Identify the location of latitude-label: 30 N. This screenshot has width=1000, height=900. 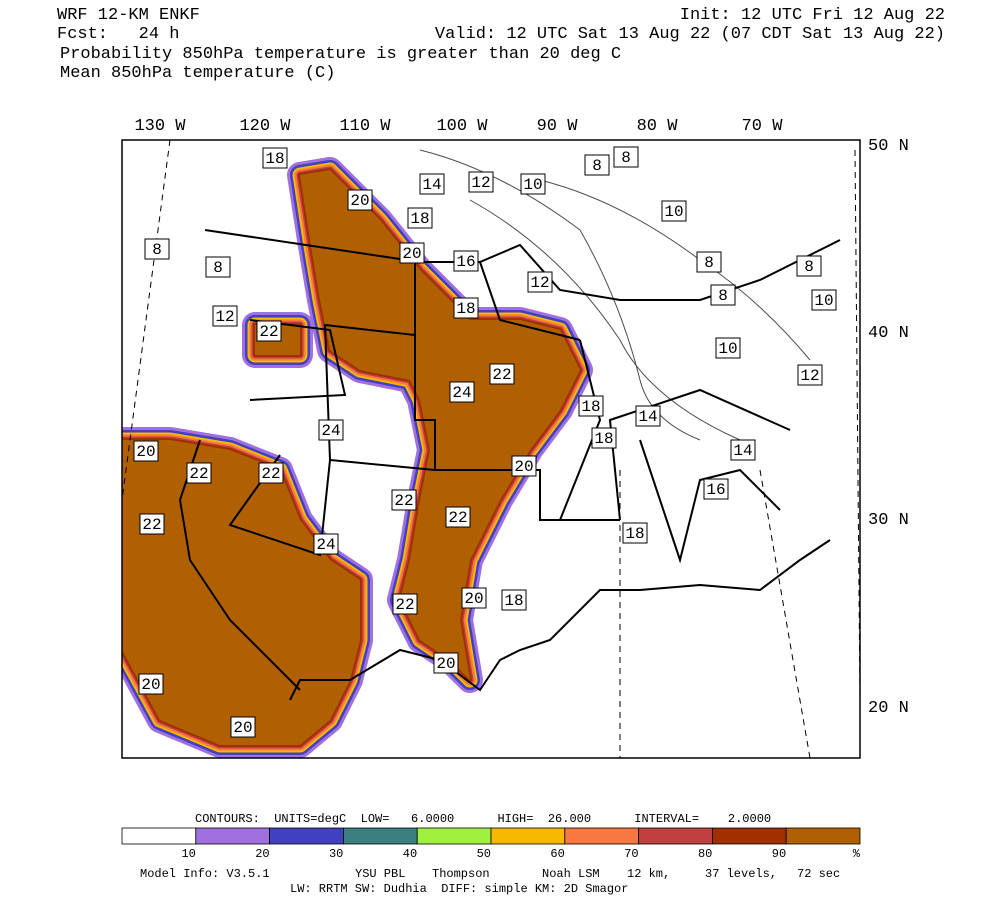
(888, 520).